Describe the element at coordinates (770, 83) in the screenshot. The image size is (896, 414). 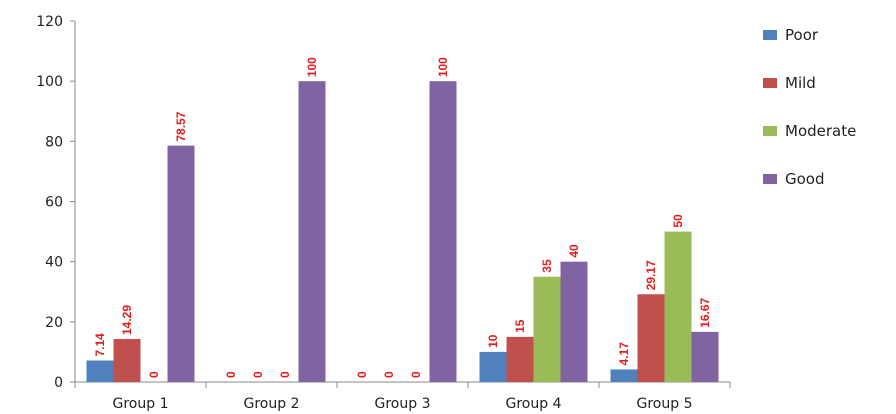
I see `legend-swatch-mild` at that location.